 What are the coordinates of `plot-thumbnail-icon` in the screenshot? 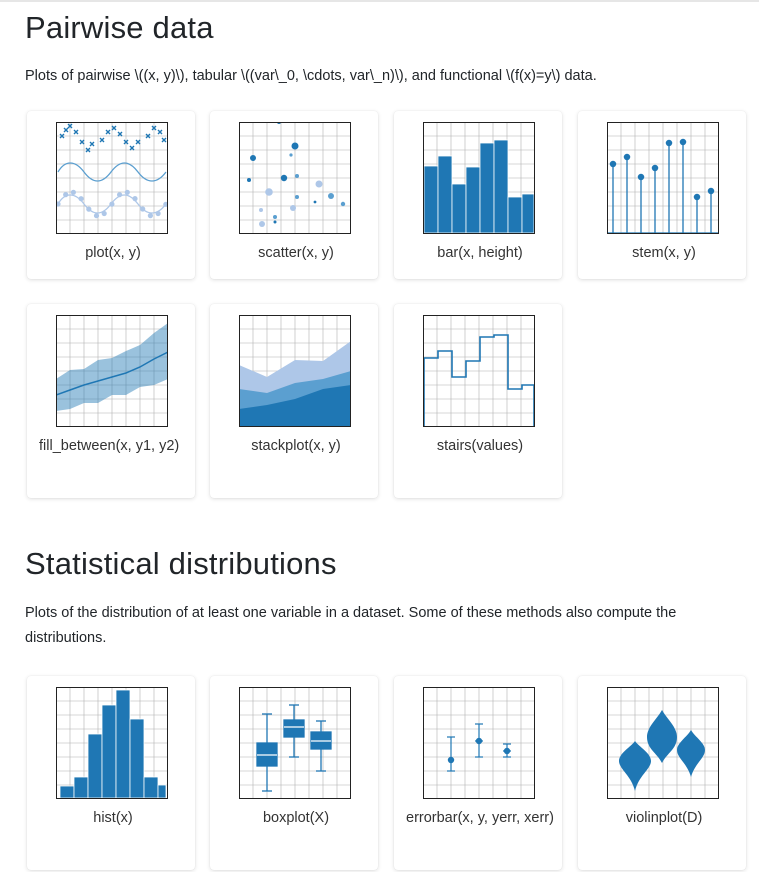 It's located at (112, 178).